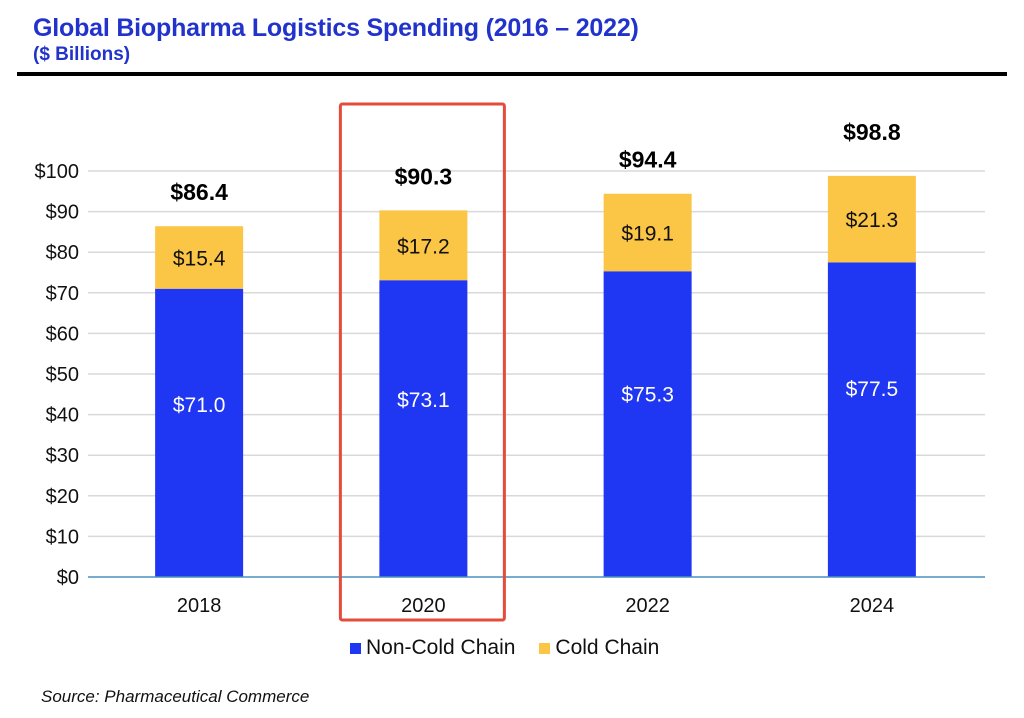 The width and height of the screenshot is (1024, 718). Describe the element at coordinates (175, 696) in the screenshot. I see `source-note: Source: Pharmaceutical Commerce` at that location.